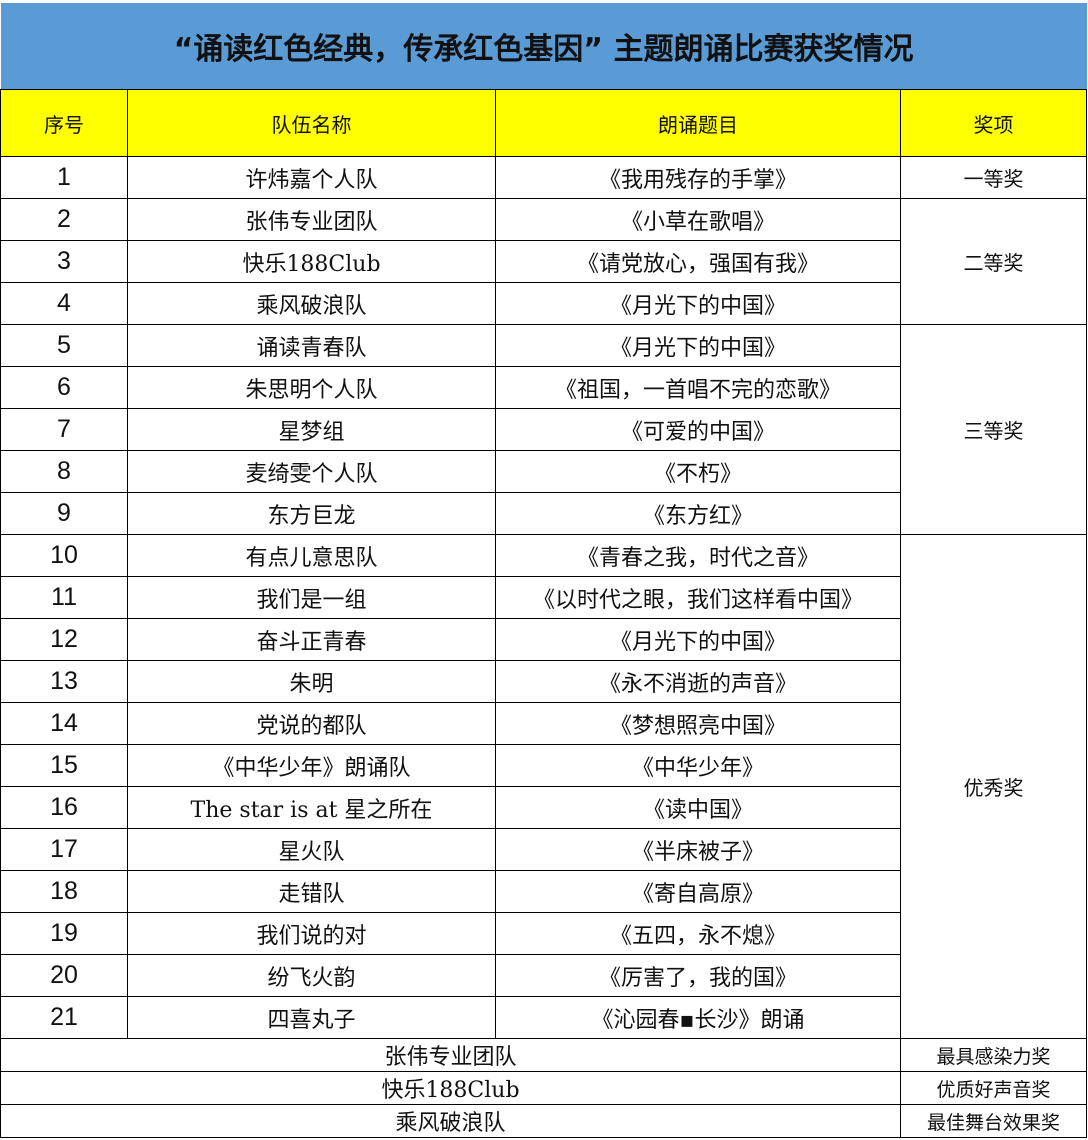 The height and width of the screenshot is (1140, 1088). Describe the element at coordinates (311, 261) in the screenshot. I see `team-name: 快乐188Club` at that location.